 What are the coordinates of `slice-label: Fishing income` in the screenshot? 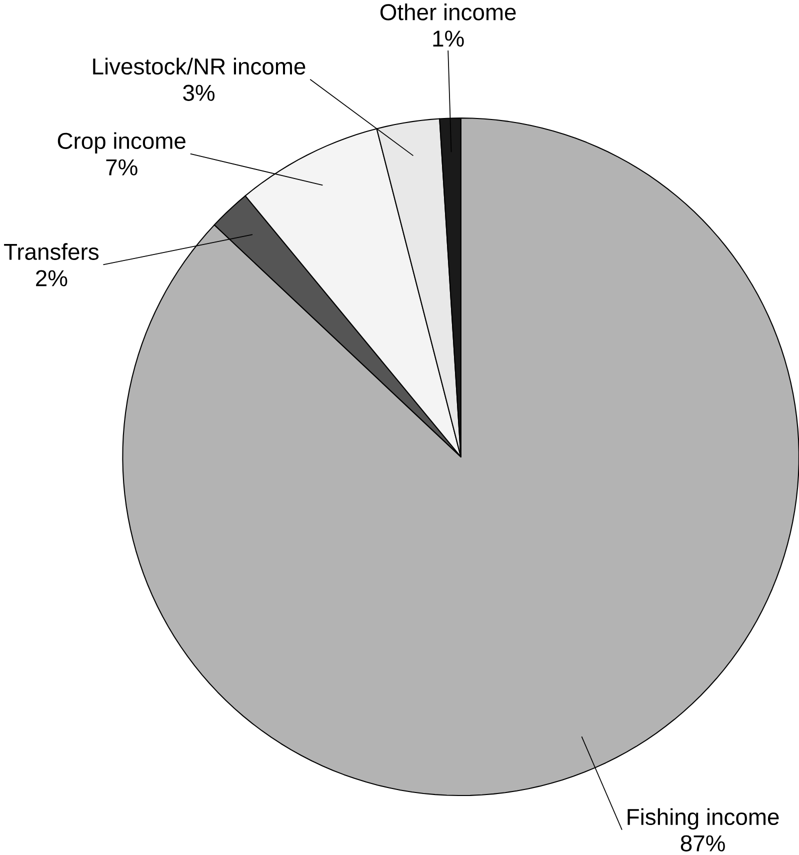 It's located at (703, 819).